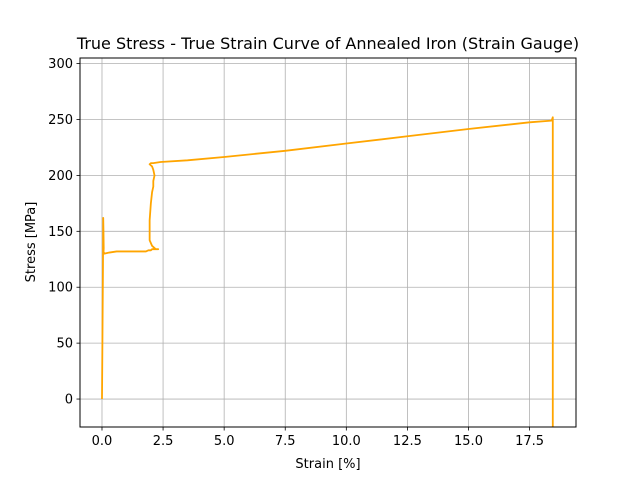 The width and height of the screenshot is (640, 480). Describe the element at coordinates (468, 441) in the screenshot. I see `x-tick-label: 15.0` at that location.